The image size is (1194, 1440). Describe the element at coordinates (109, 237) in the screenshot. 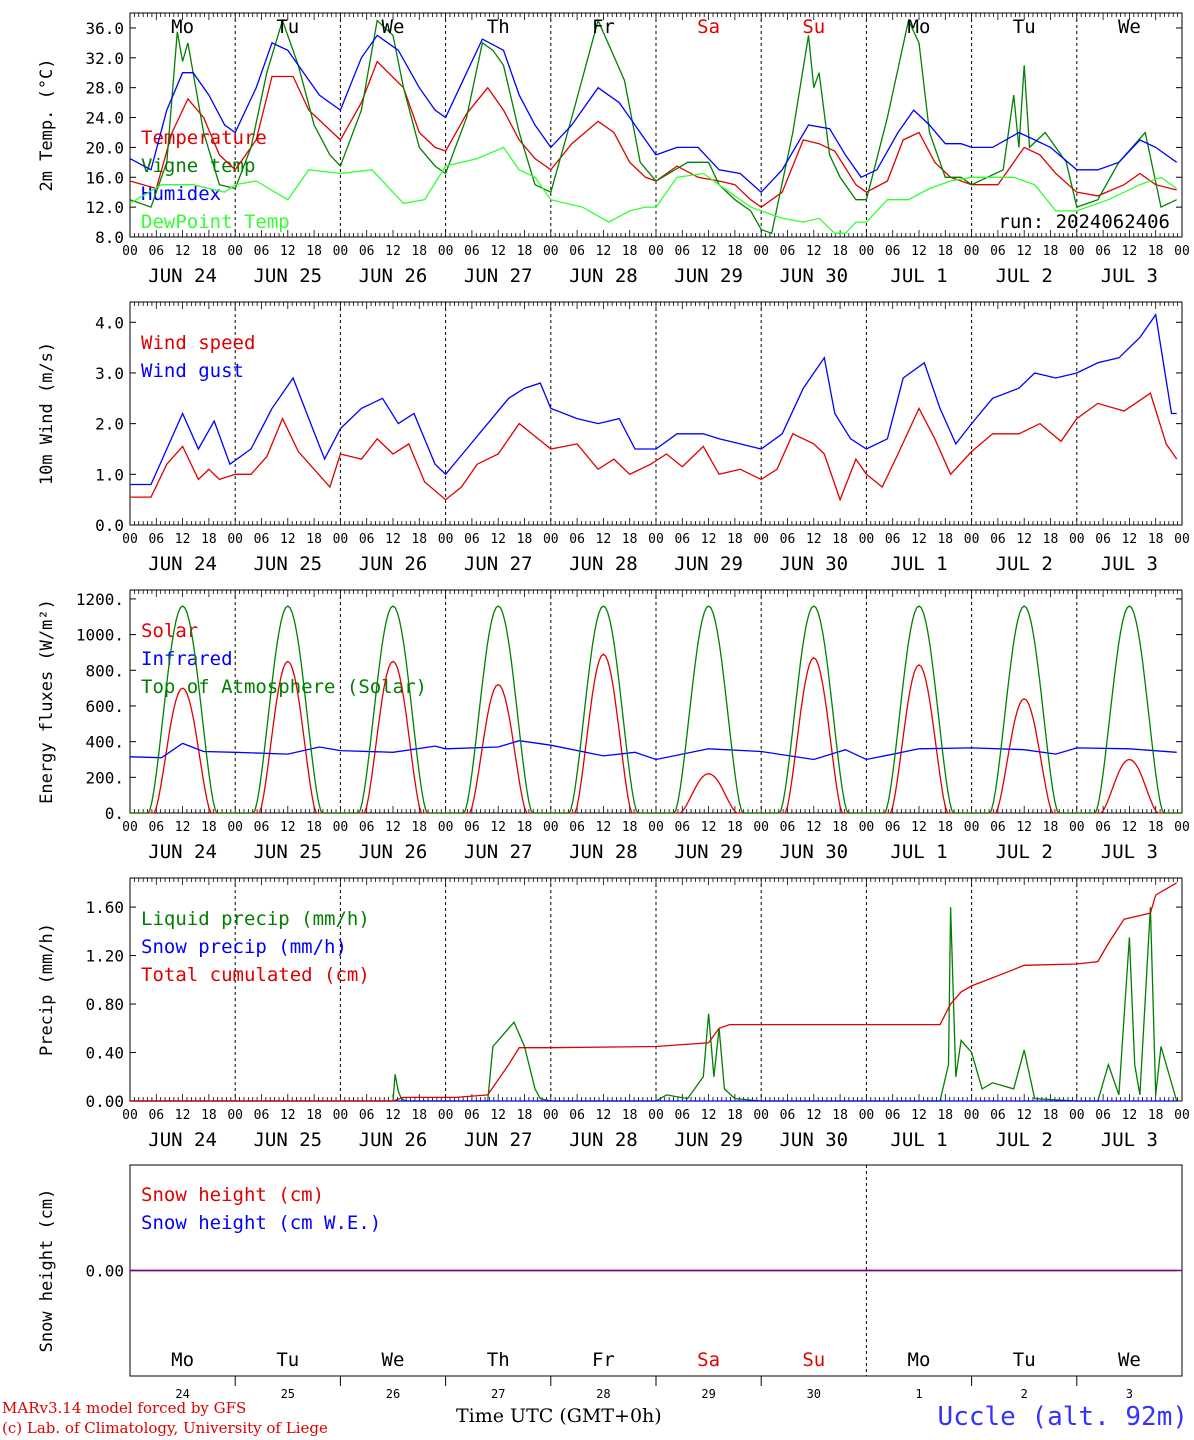

I see `y-tick-label: 8.0` at that location.